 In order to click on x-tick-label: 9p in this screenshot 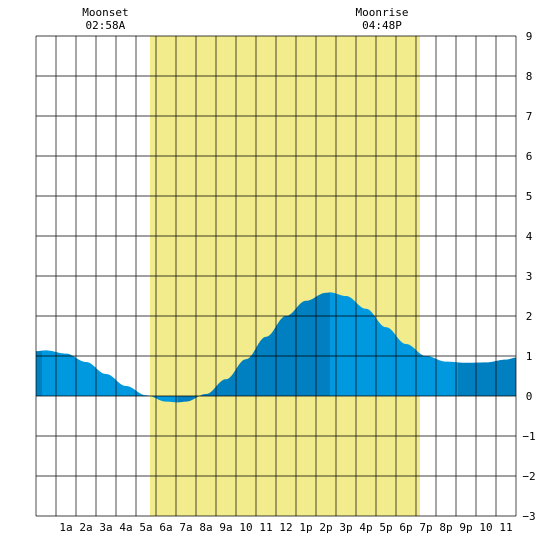, I will do `click(465, 527)`.